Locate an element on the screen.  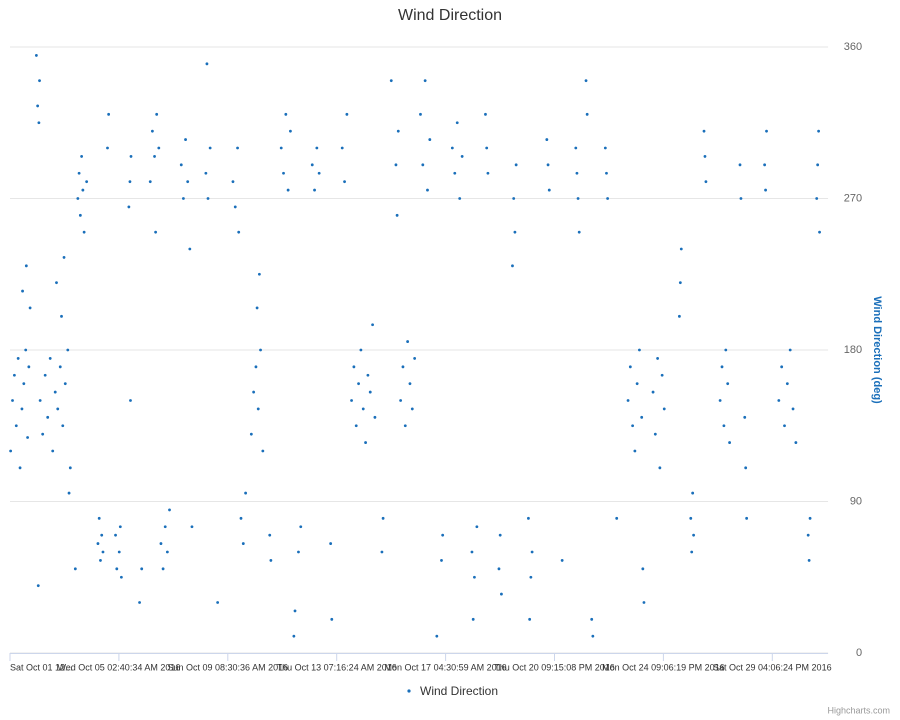
legend: Wind Direction is located at coordinates (452, 691).